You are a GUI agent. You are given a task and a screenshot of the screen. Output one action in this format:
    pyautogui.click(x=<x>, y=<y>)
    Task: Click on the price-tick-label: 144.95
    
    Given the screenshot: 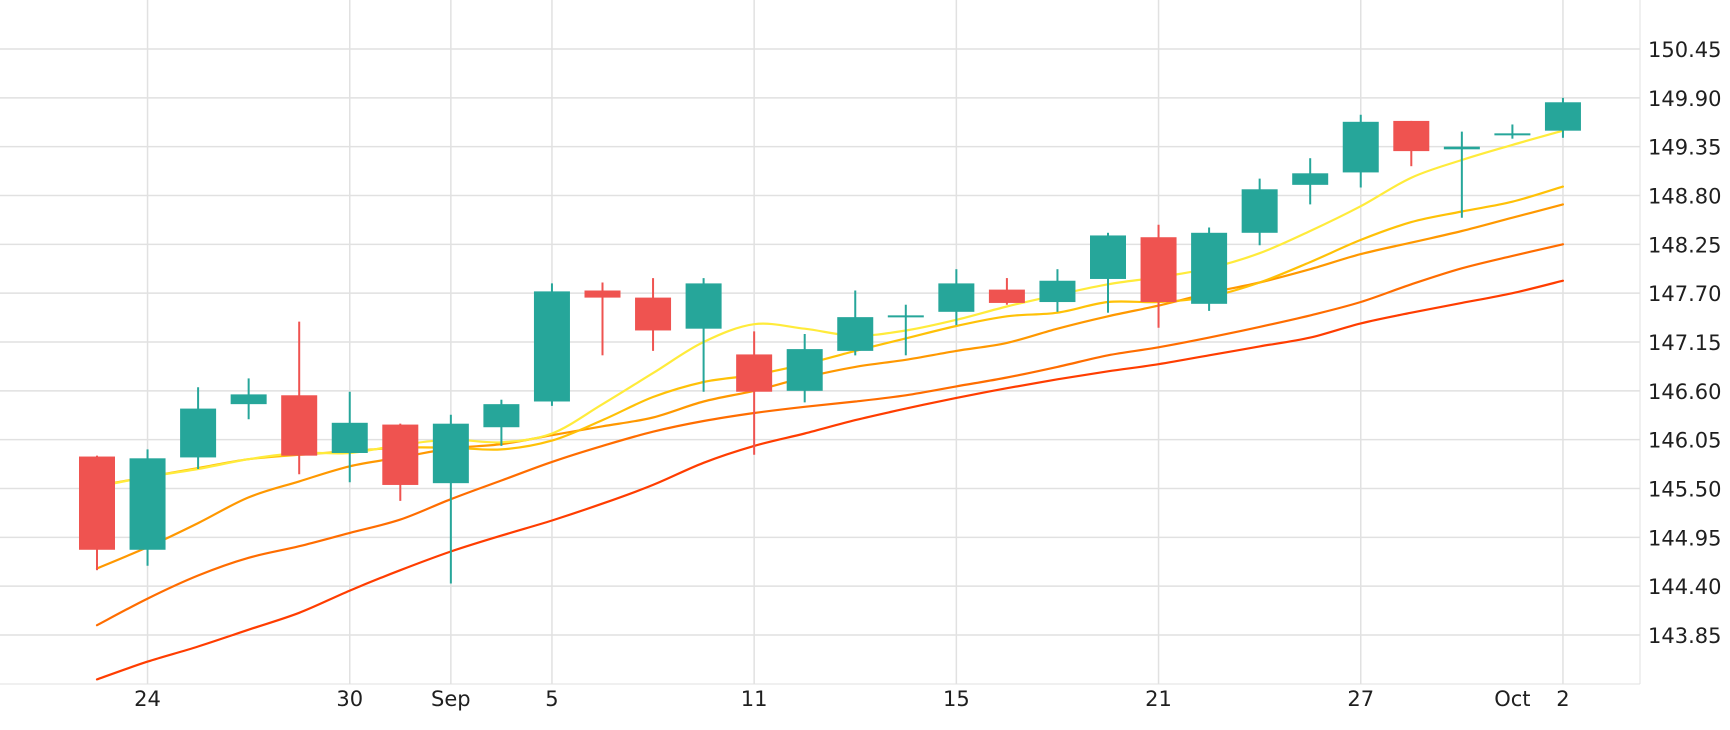 What is the action you would take?
    pyautogui.click(x=1684, y=538)
    